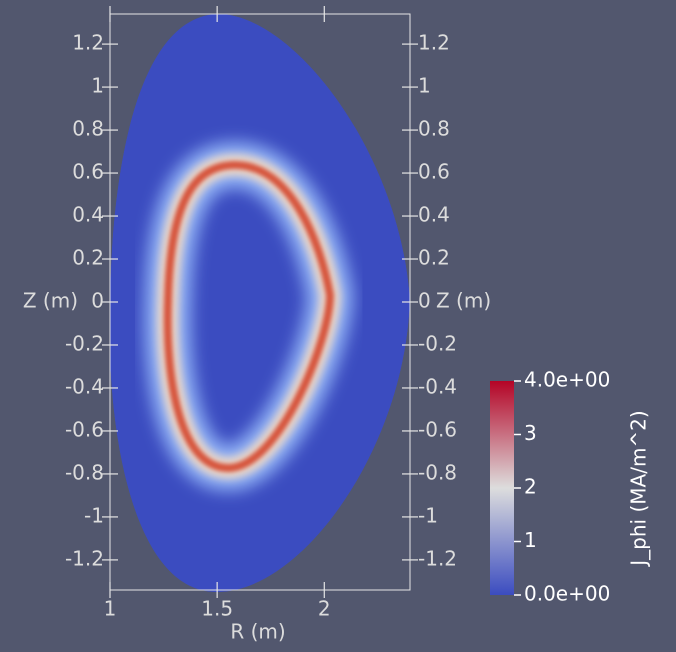 The width and height of the screenshot is (676, 652). I want to click on colorbar-tick-label: 1, so click(530, 540).